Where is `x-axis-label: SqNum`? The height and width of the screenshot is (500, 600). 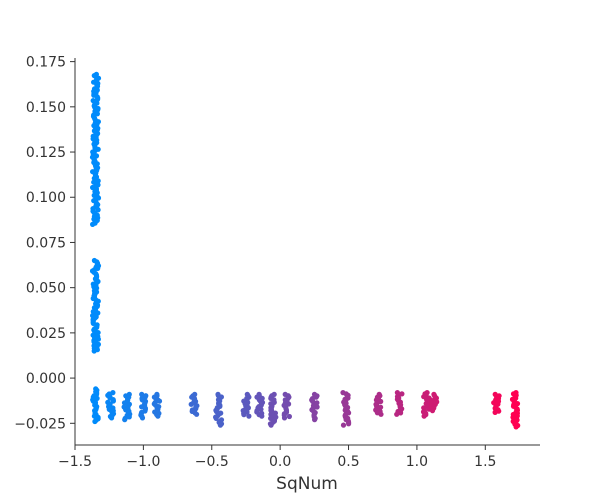 x-axis-label: SqNum is located at coordinates (307, 484).